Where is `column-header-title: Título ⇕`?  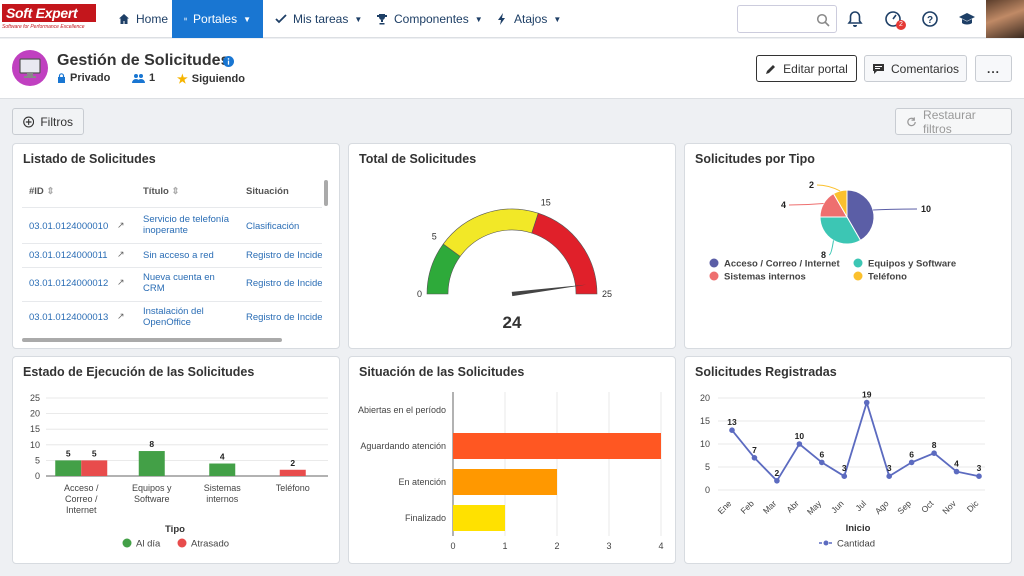 column-header-title: Título ⇕ is located at coordinates (161, 191).